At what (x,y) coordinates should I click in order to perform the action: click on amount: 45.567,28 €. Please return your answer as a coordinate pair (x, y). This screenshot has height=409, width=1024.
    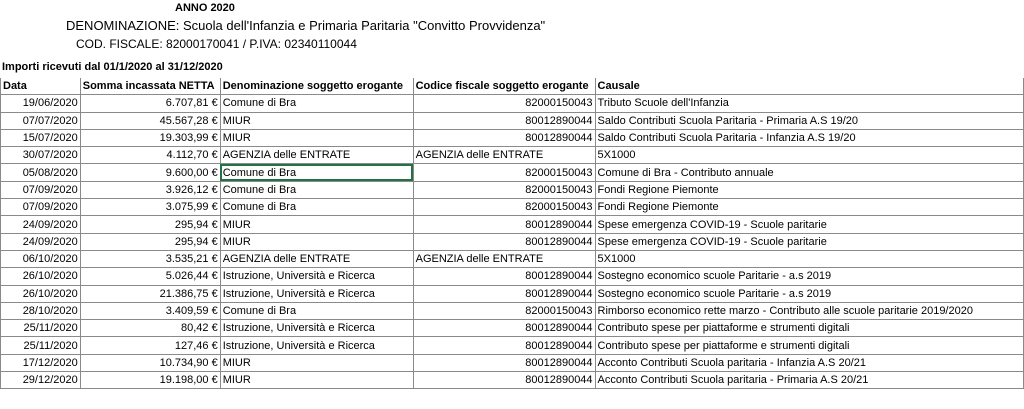
    Looking at the image, I should click on (150, 120).